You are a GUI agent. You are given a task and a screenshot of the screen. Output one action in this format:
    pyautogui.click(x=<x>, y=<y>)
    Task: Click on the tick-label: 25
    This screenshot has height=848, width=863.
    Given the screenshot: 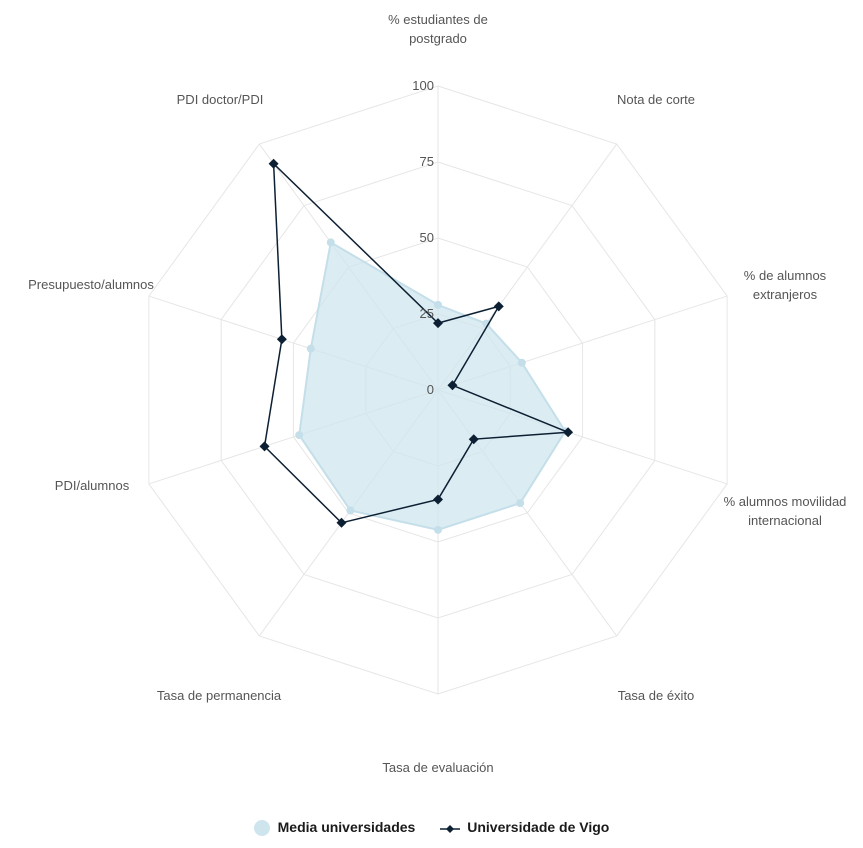 What is the action you would take?
    pyautogui.click(x=427, y=313)
    